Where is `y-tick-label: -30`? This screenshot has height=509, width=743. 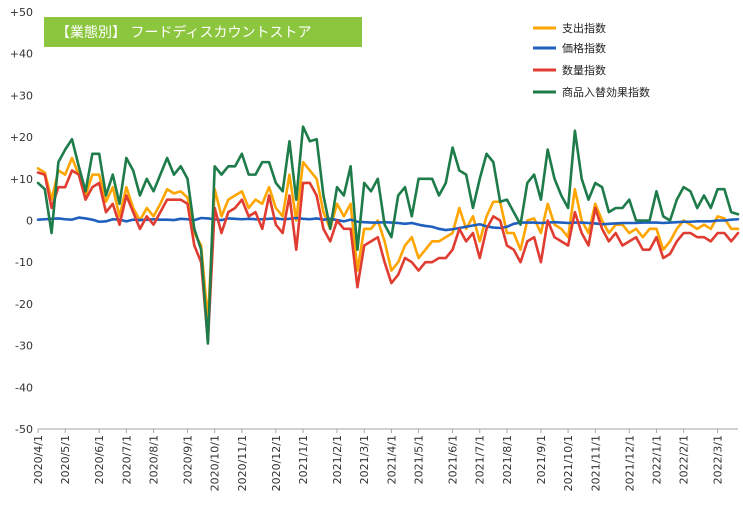
y-tick-label: -30 is located at coordinates (24, 346).